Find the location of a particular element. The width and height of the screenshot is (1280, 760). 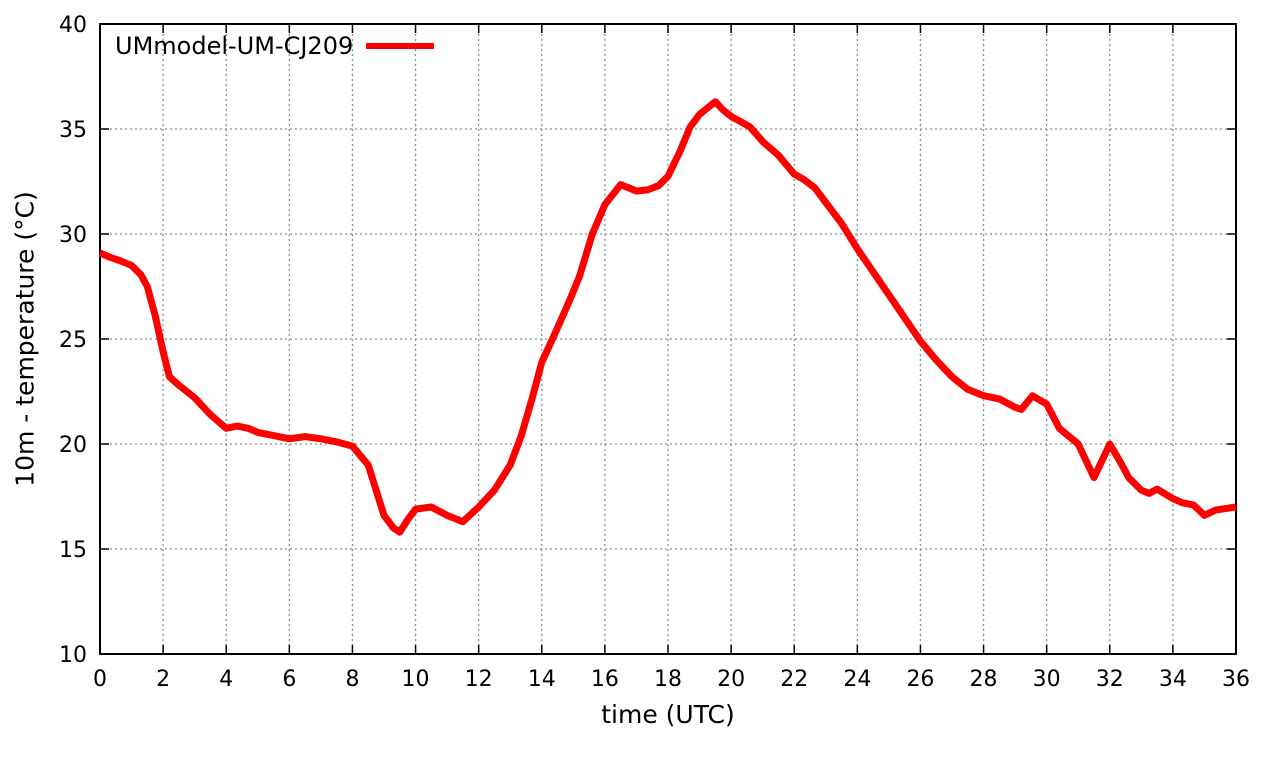

x-tick-label: 30 is located at coordinates (1047, 679).